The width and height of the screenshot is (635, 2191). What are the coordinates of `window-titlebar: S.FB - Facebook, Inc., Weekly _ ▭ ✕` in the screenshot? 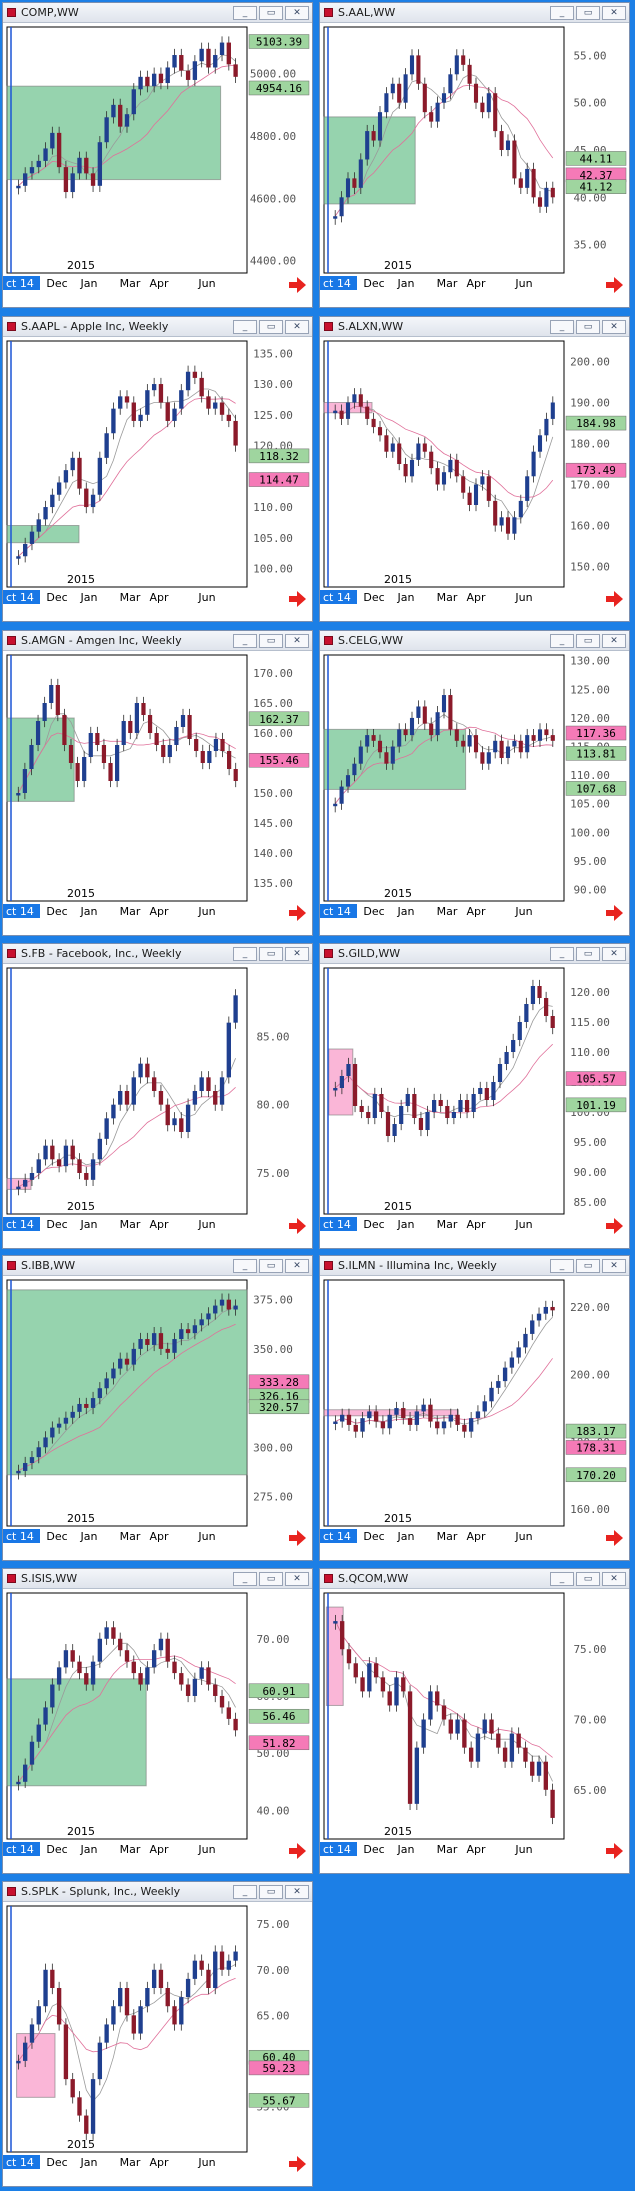 It's located at (157, 954).